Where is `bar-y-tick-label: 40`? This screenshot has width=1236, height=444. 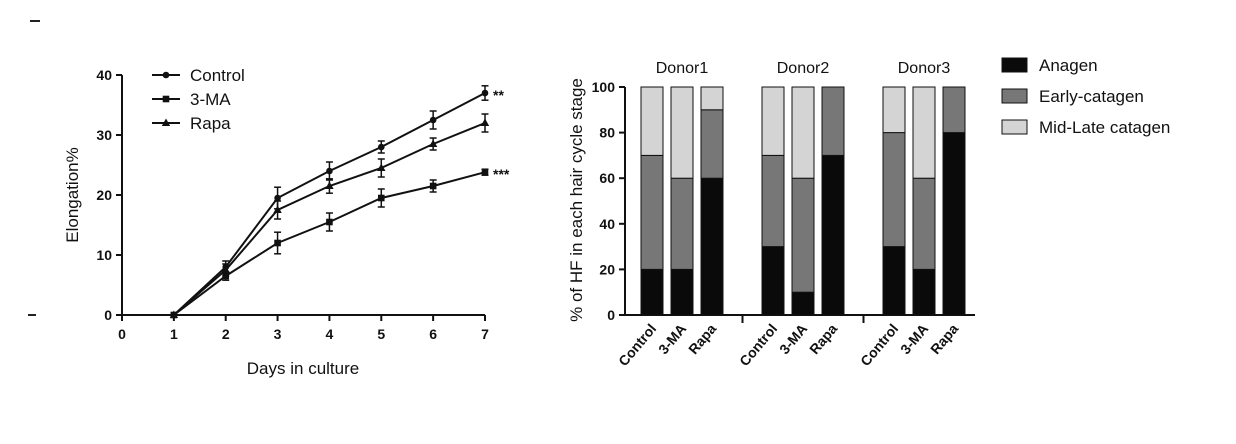 bar-y-tick-label: 40 is located at coordinates (607, 224).